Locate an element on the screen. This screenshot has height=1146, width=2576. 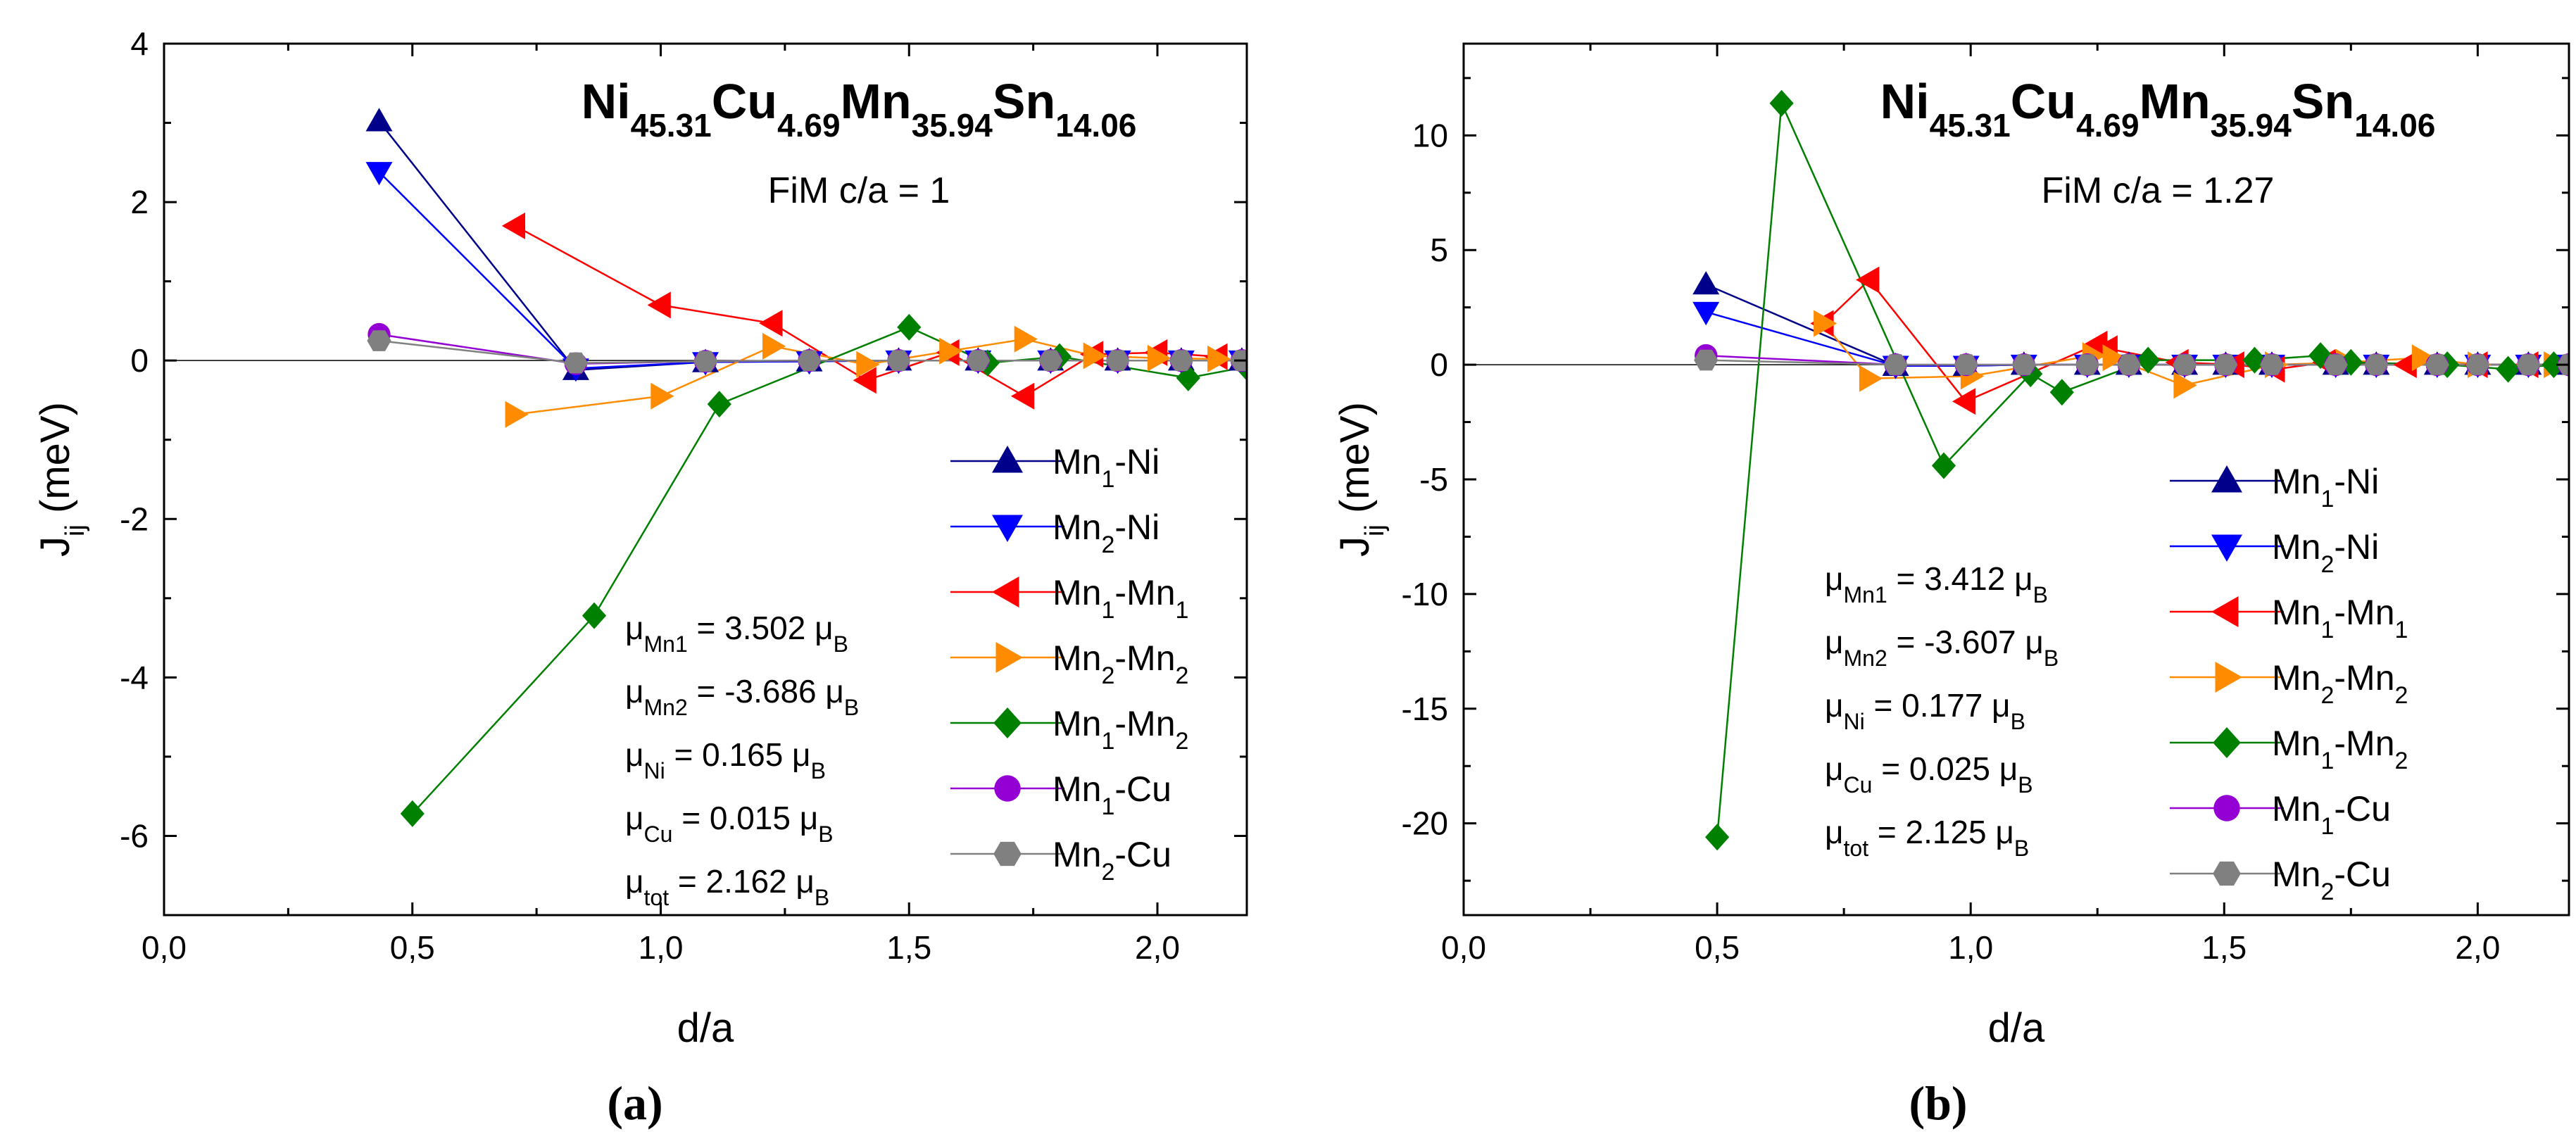
y-tick-label: -4 is located at coordinates (134, 677).